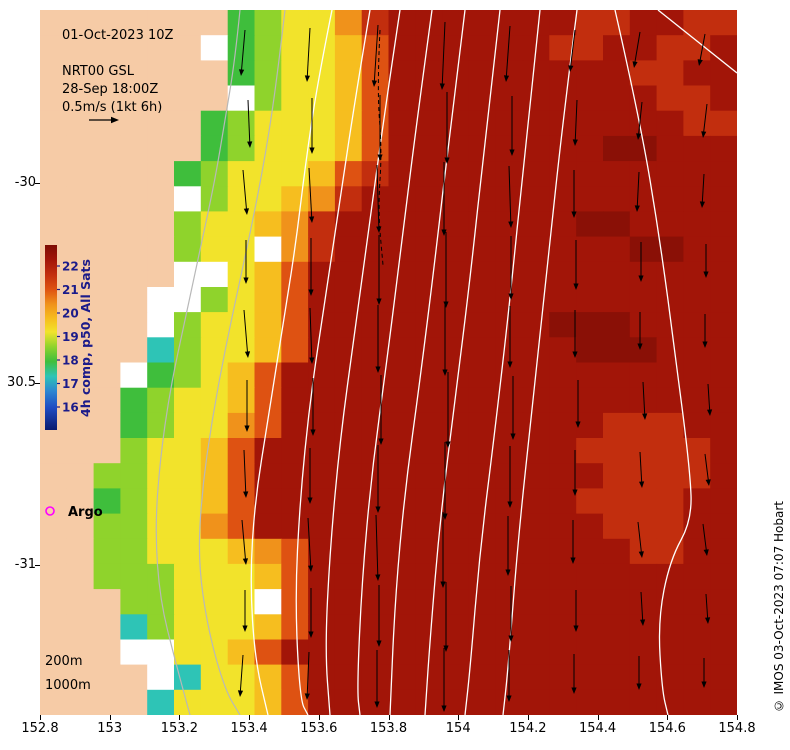 Image resolution: width=790 pixels, height=750 pixels. Describe the element at coordinates (51, 337) in the screenshot. I see `colorbar-gradient` at that location.